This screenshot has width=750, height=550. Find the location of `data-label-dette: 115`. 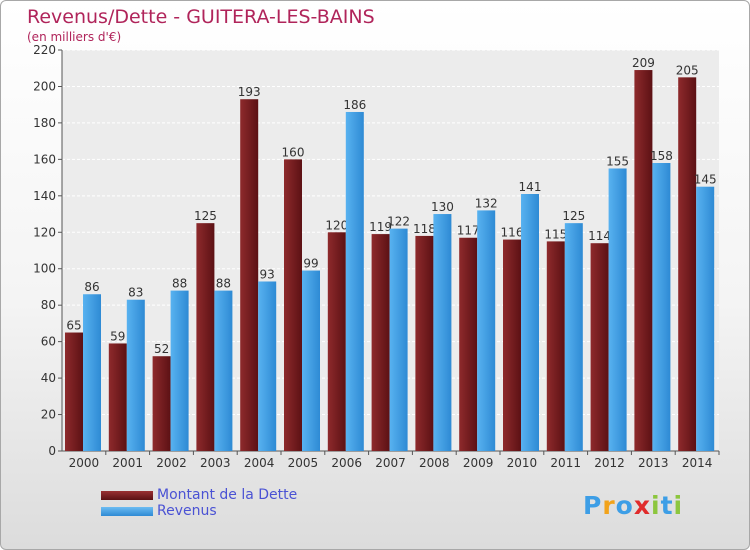

data-label-dette: 115 is located at coordinates (555, 234).